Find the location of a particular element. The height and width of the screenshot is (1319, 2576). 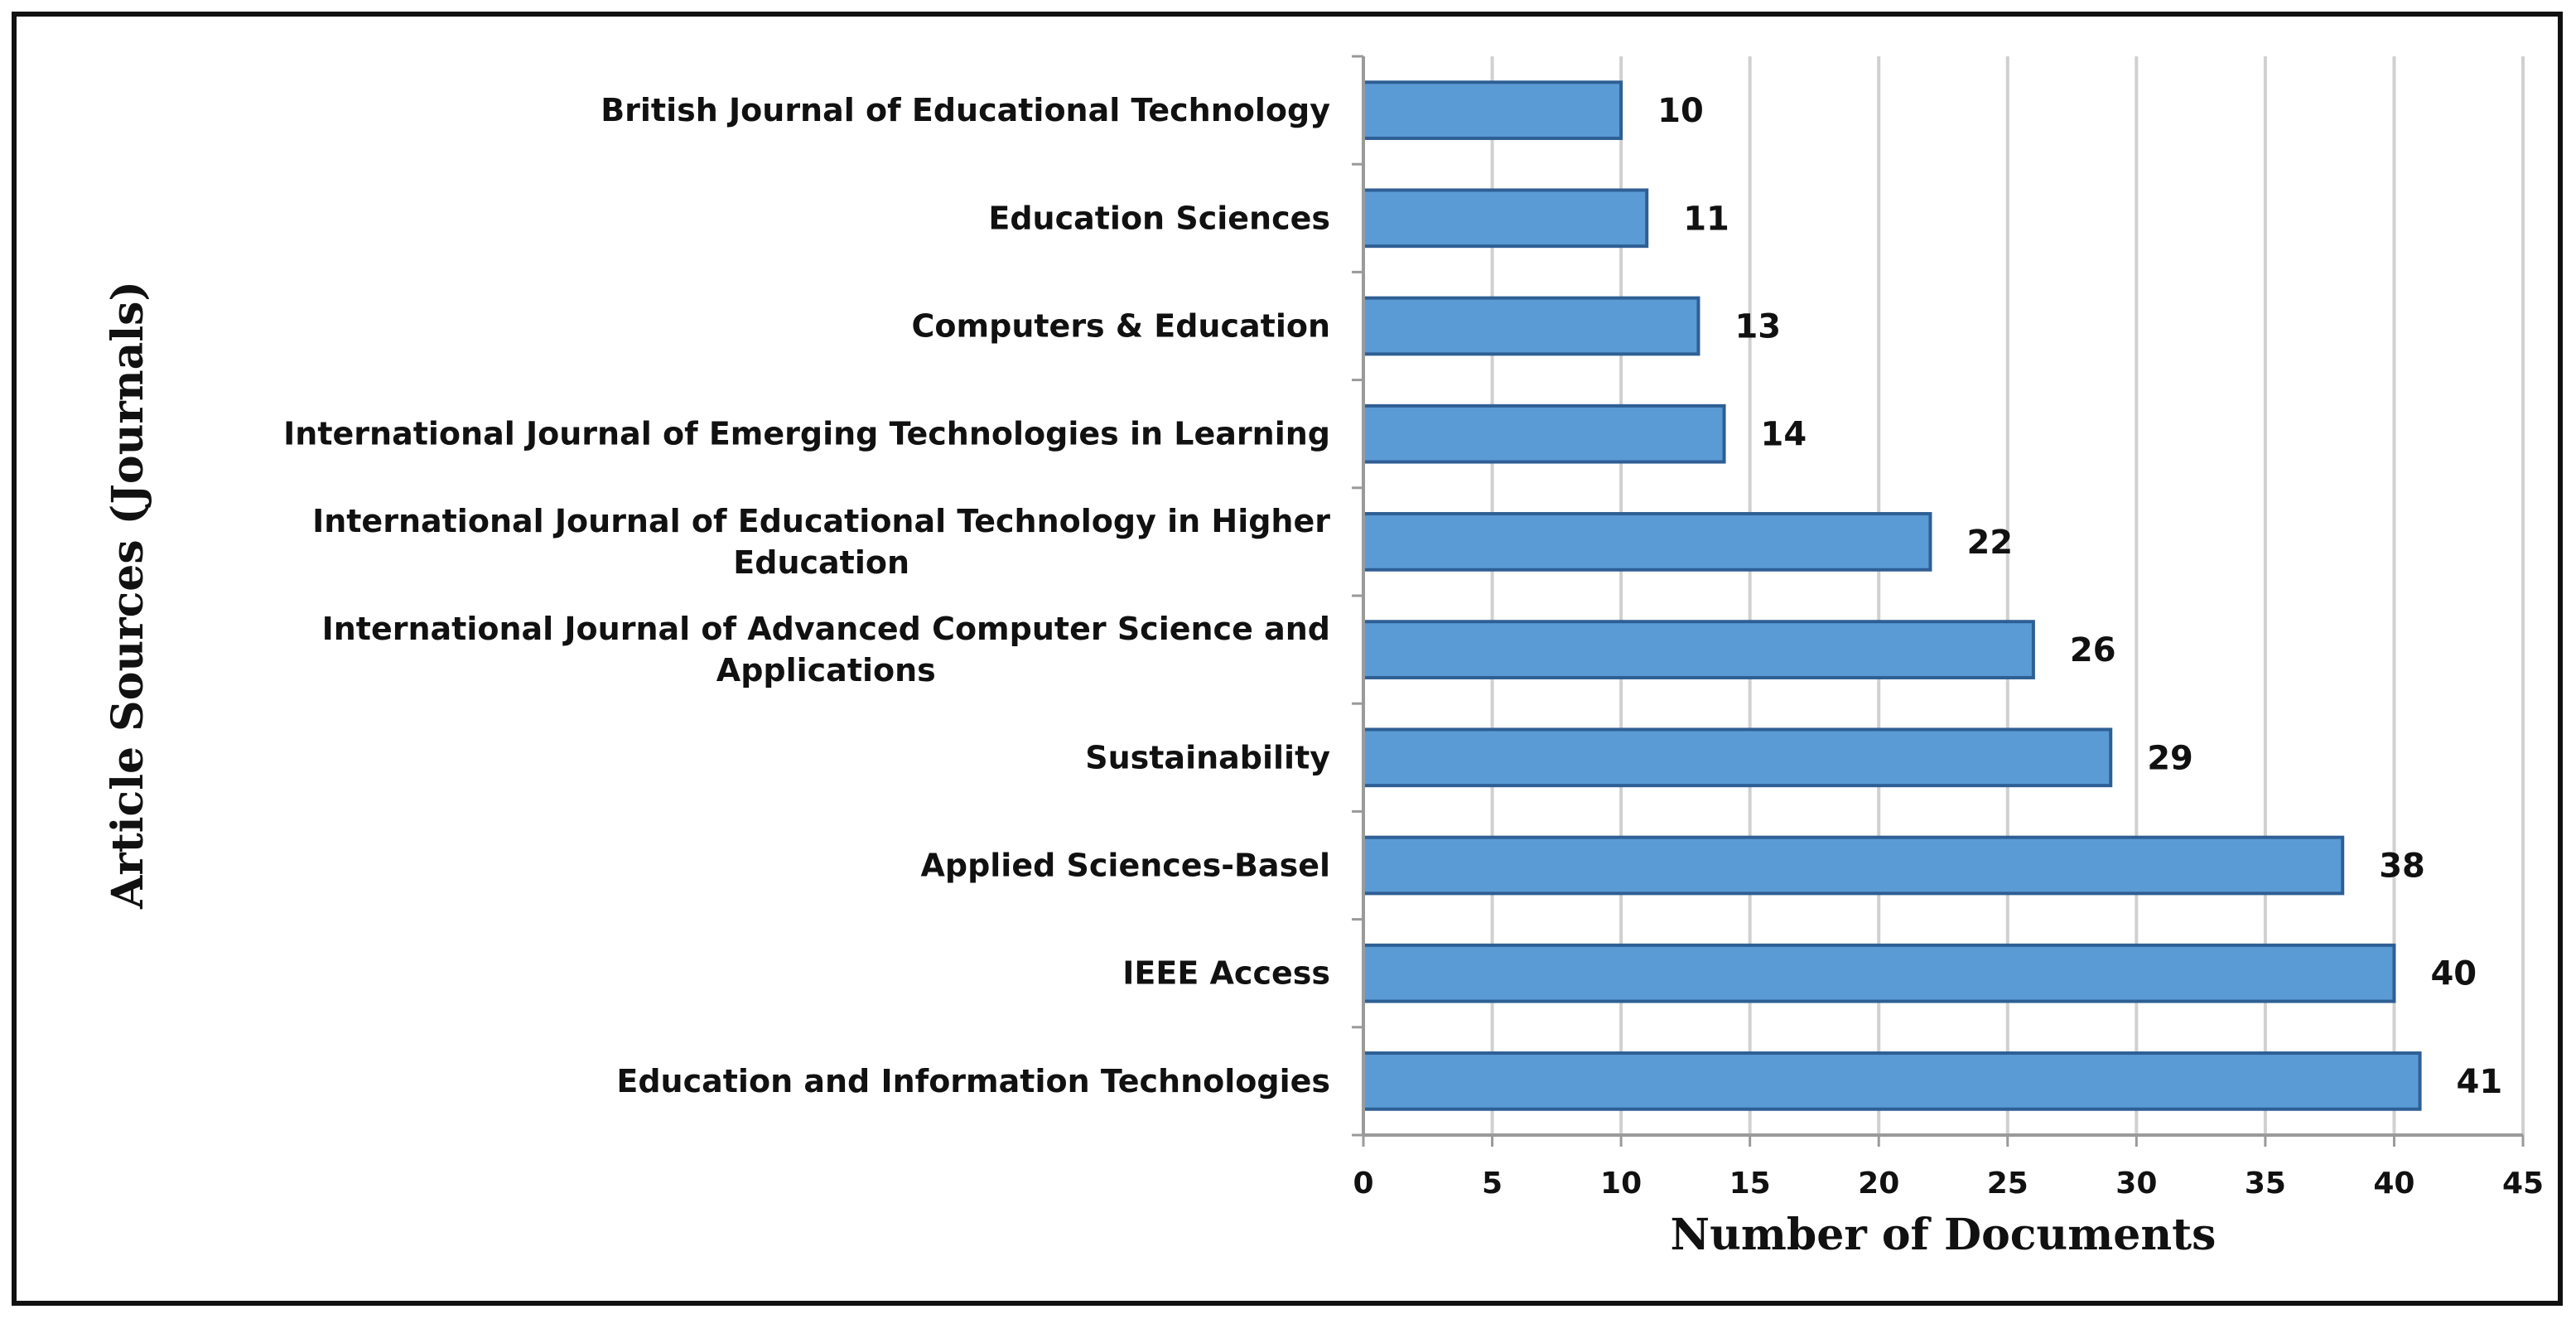

data-label: 10 is located at coordinates (1681, 111).